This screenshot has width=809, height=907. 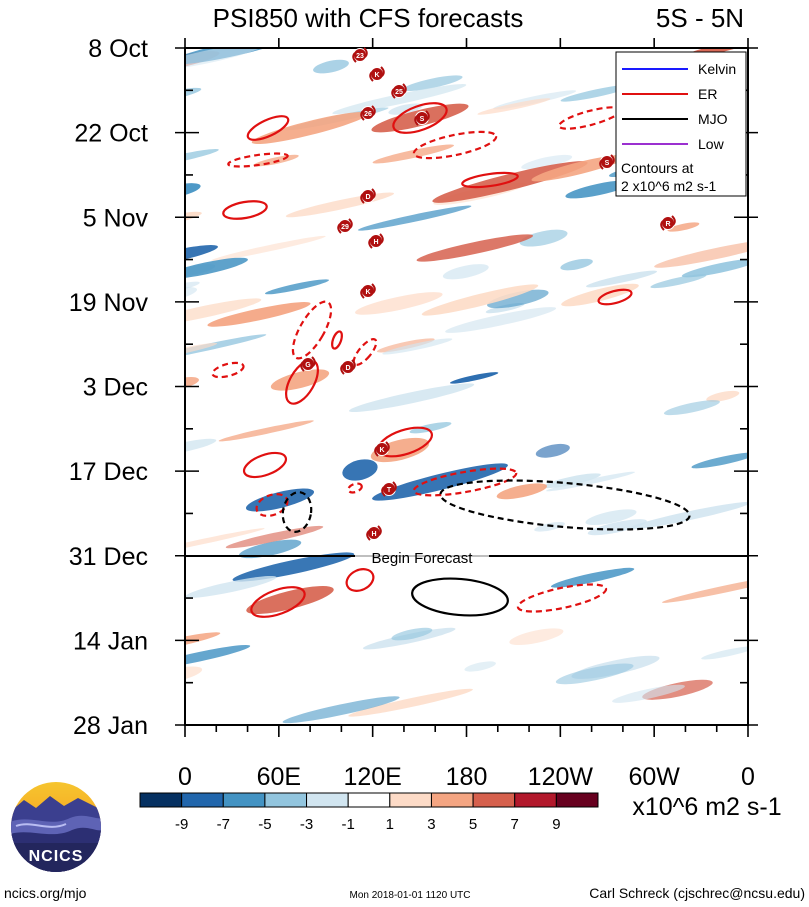 What do you see at coordinates (515, 824) in the screenshot?
I see `colorbar-tick-label: 7` at bounding box center [515, 824].